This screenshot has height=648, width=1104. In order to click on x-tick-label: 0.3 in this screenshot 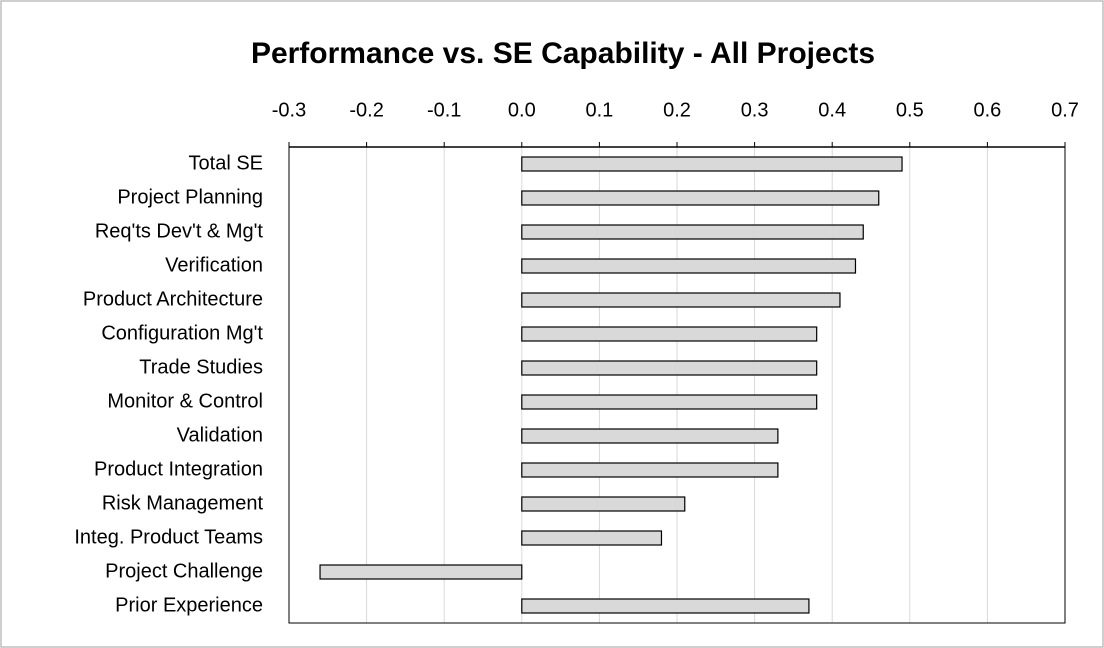, I will do `click(755, 110)`.